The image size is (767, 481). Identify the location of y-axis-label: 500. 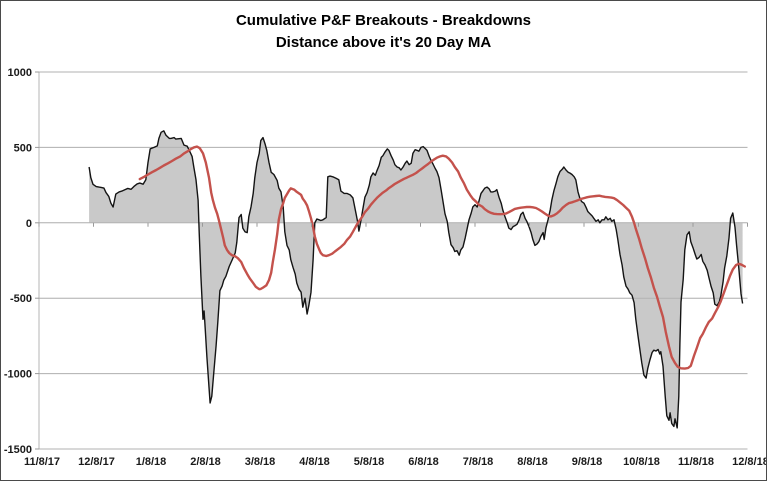
(23, 148).